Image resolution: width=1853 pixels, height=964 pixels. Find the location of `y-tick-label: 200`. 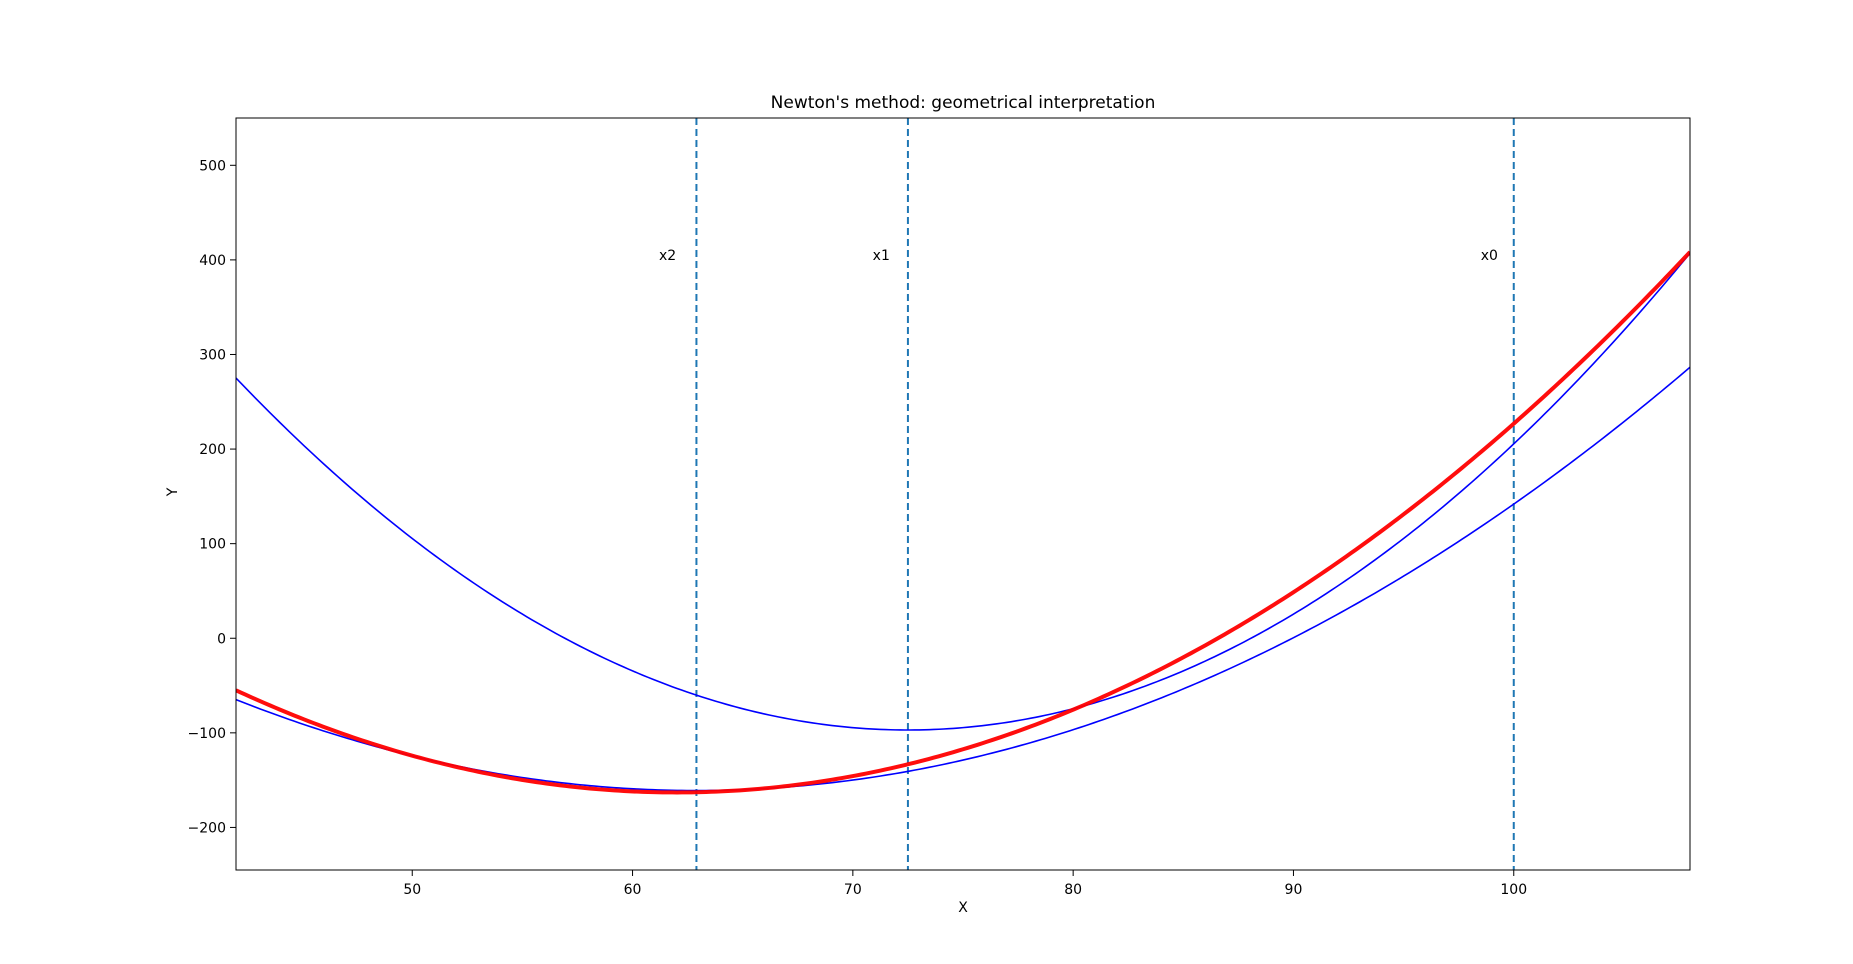

y-tick-label: 200 is located at coordinates (212, 450).